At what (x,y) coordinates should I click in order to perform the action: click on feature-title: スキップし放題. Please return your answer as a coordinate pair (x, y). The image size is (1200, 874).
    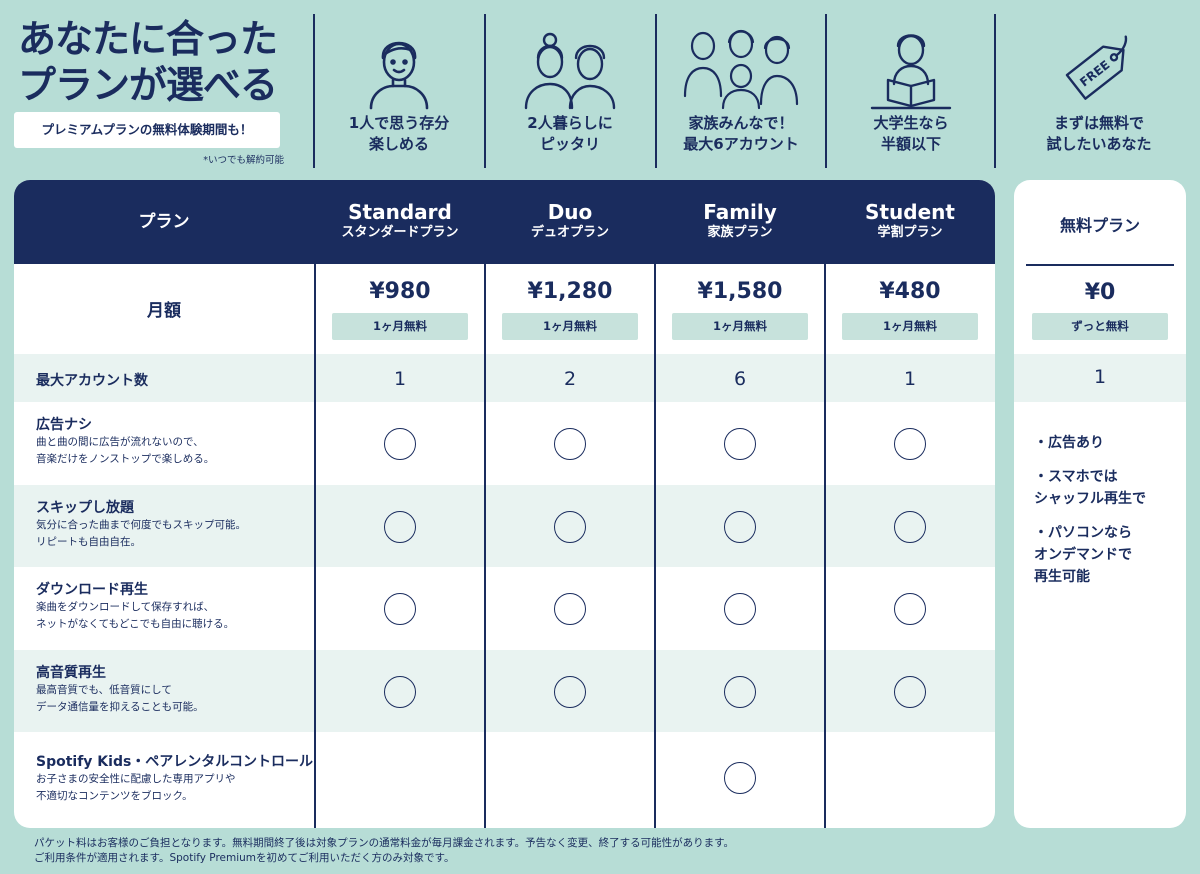
    Looking at the image, I should click on (85, 508).